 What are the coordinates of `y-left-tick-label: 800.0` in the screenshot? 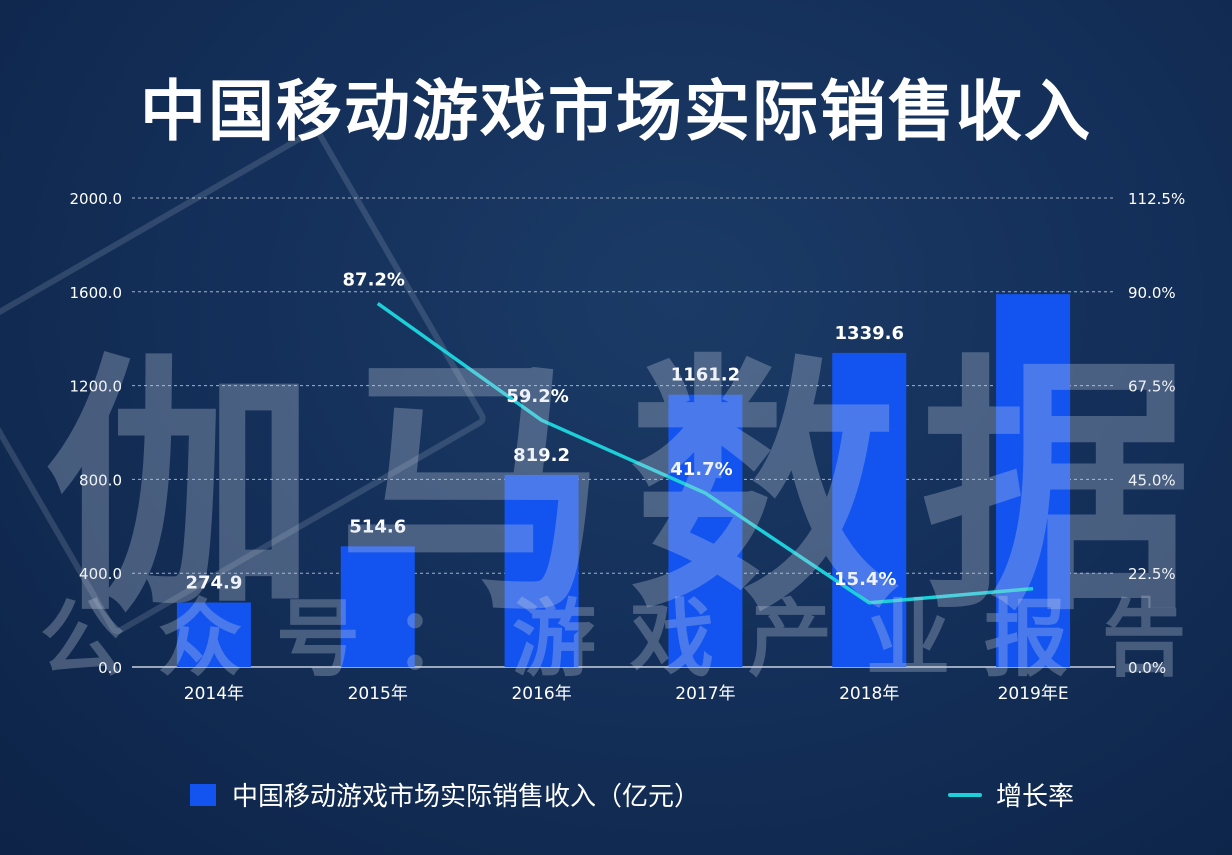 It's located at (100, 480).